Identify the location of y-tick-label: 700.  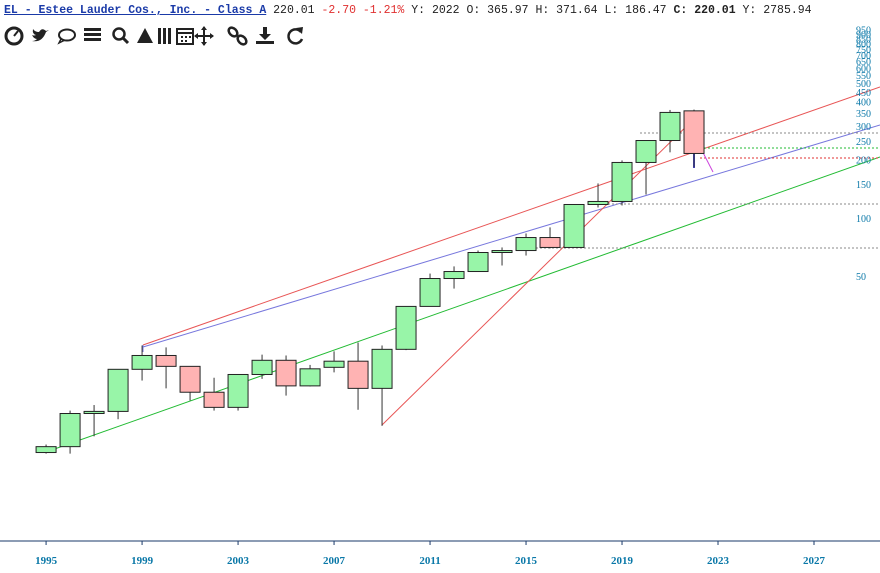
(863, 56).